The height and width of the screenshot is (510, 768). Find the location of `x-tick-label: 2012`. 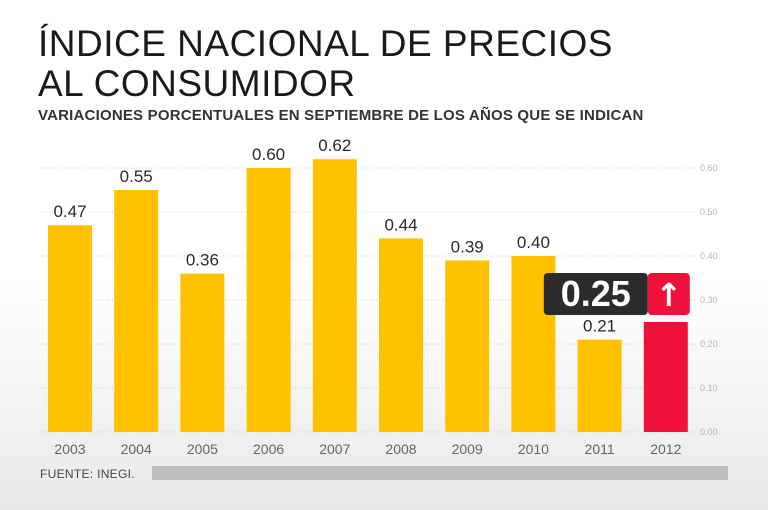

x-tick-label: 2012 is located at coordinates (665, 449).